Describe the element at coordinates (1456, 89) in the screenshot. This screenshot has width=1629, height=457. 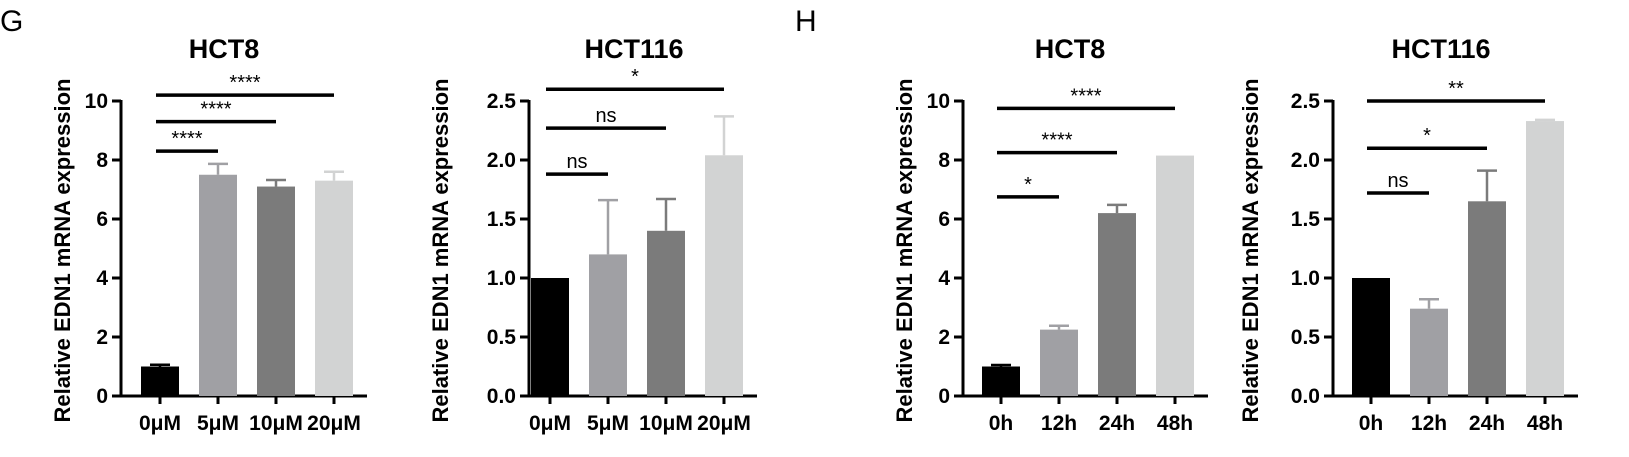
I see `significance-label: **` at that location.